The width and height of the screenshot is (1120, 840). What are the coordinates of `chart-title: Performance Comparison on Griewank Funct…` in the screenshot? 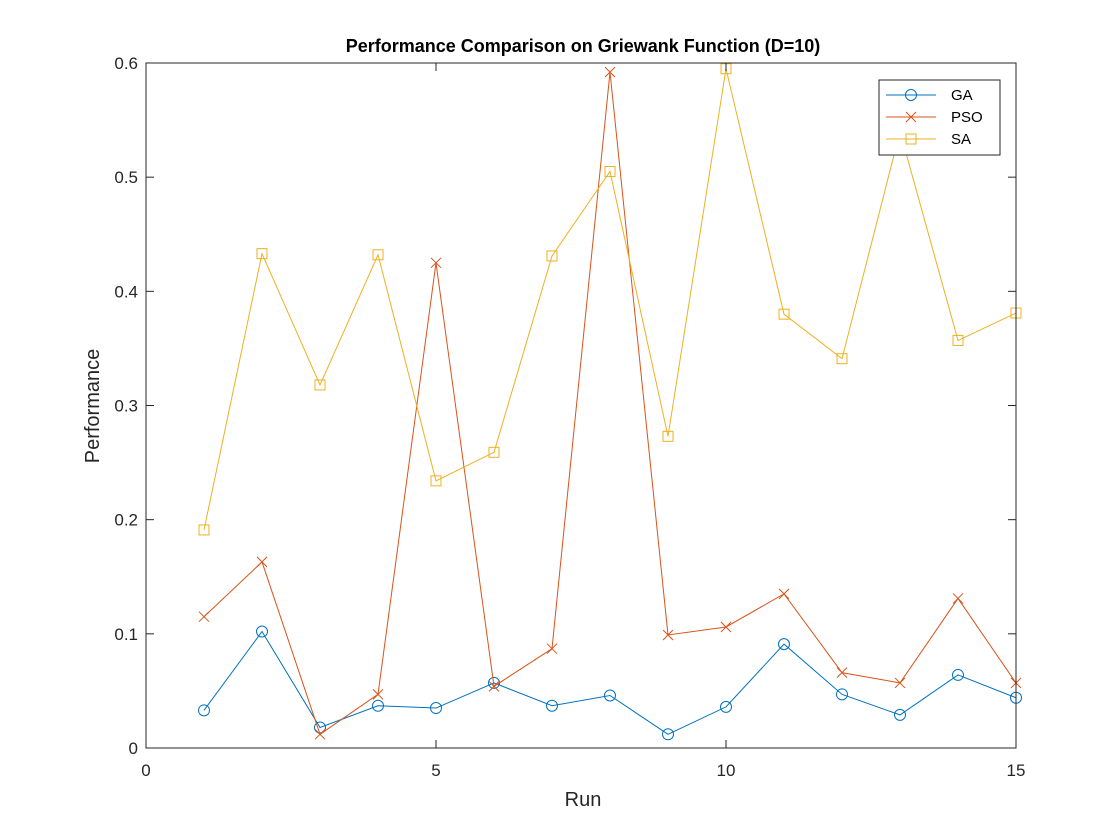 It's located at (583, 46).